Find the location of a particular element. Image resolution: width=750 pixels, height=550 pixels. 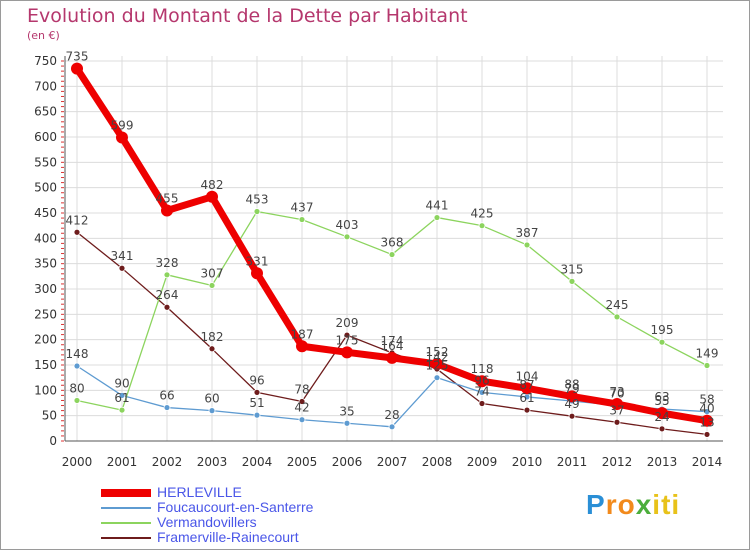

data-label: 315 is located at coordinates (572, 269).